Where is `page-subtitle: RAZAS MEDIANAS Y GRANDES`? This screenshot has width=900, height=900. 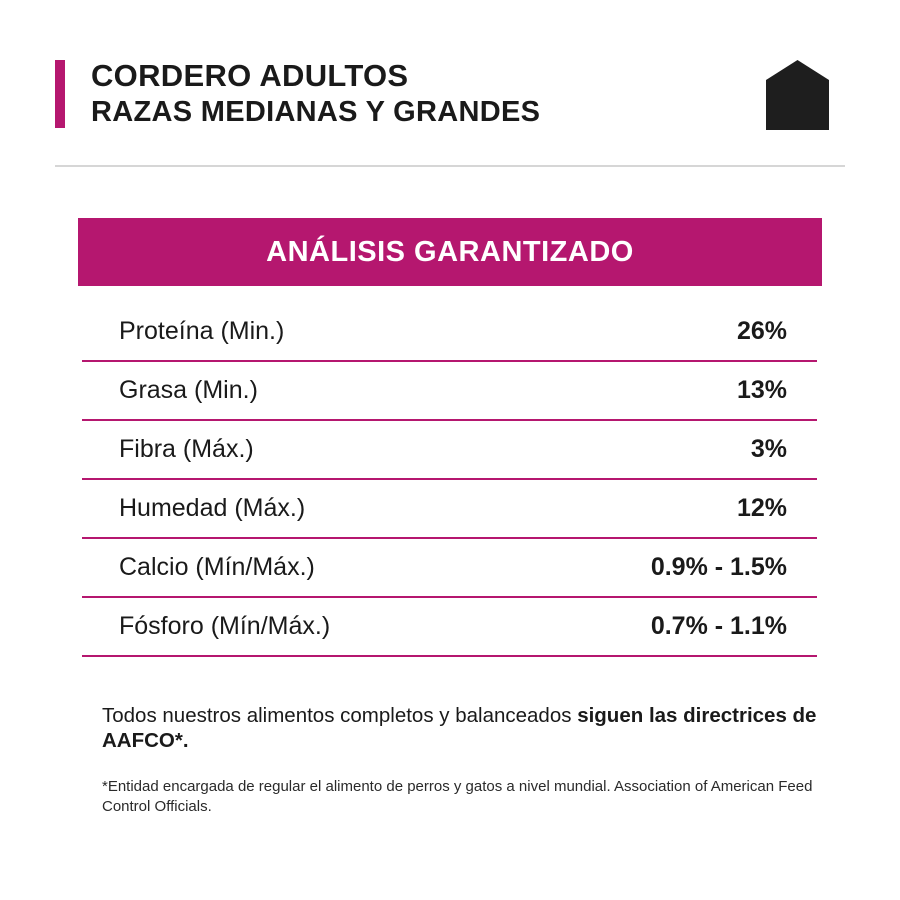
page-subtitle: RAZAS MEDIANAS Y GRANDES is located at coordinates (316, 112).